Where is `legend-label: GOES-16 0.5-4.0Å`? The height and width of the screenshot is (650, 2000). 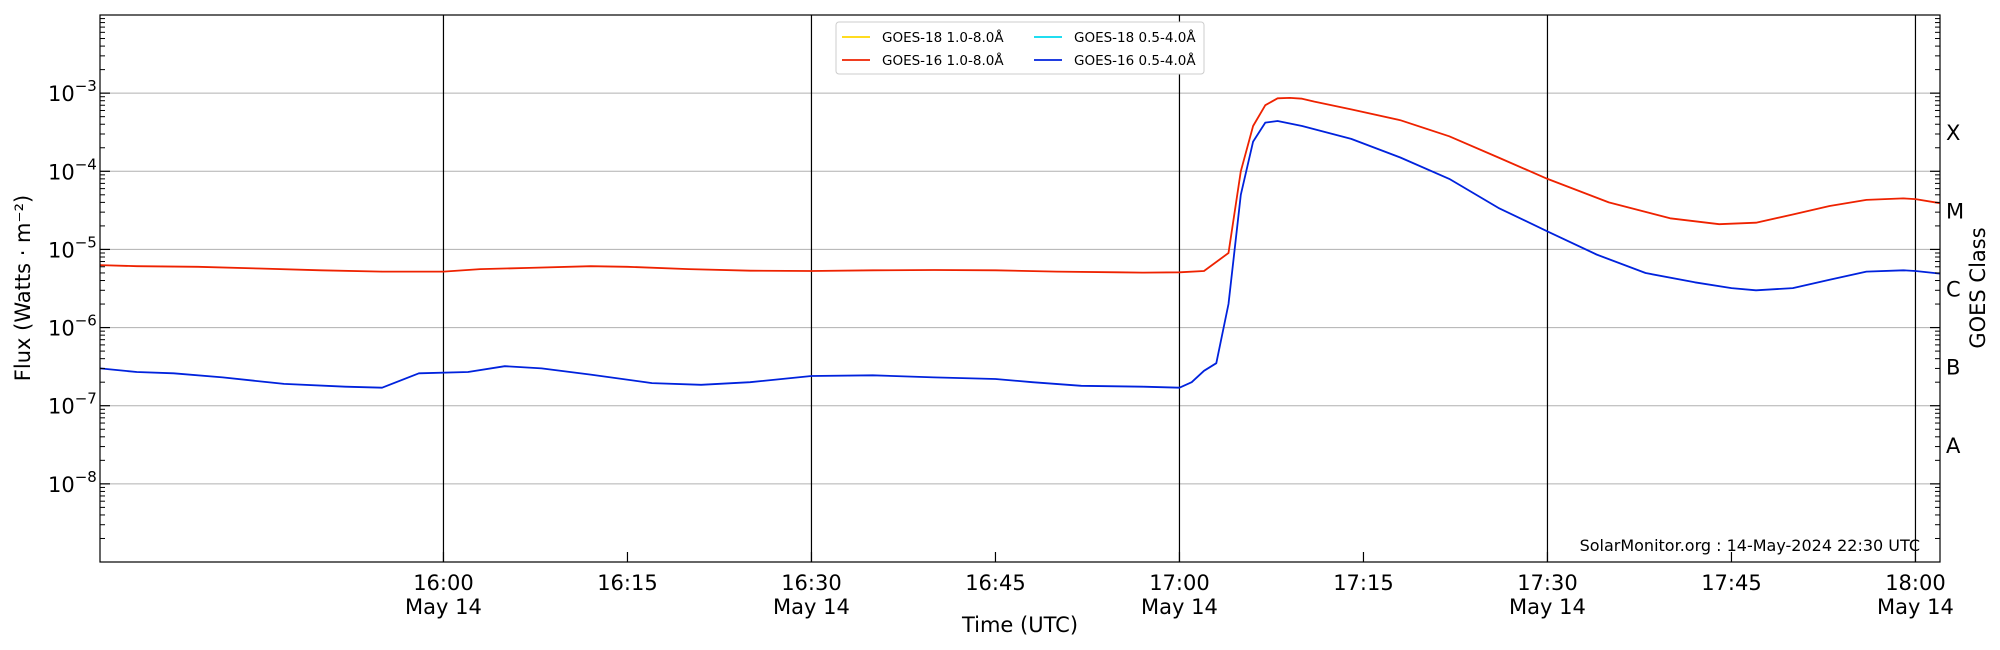
legend-label: GOES-16 0.5-4.0Å is located at coordinates (1135, 60).